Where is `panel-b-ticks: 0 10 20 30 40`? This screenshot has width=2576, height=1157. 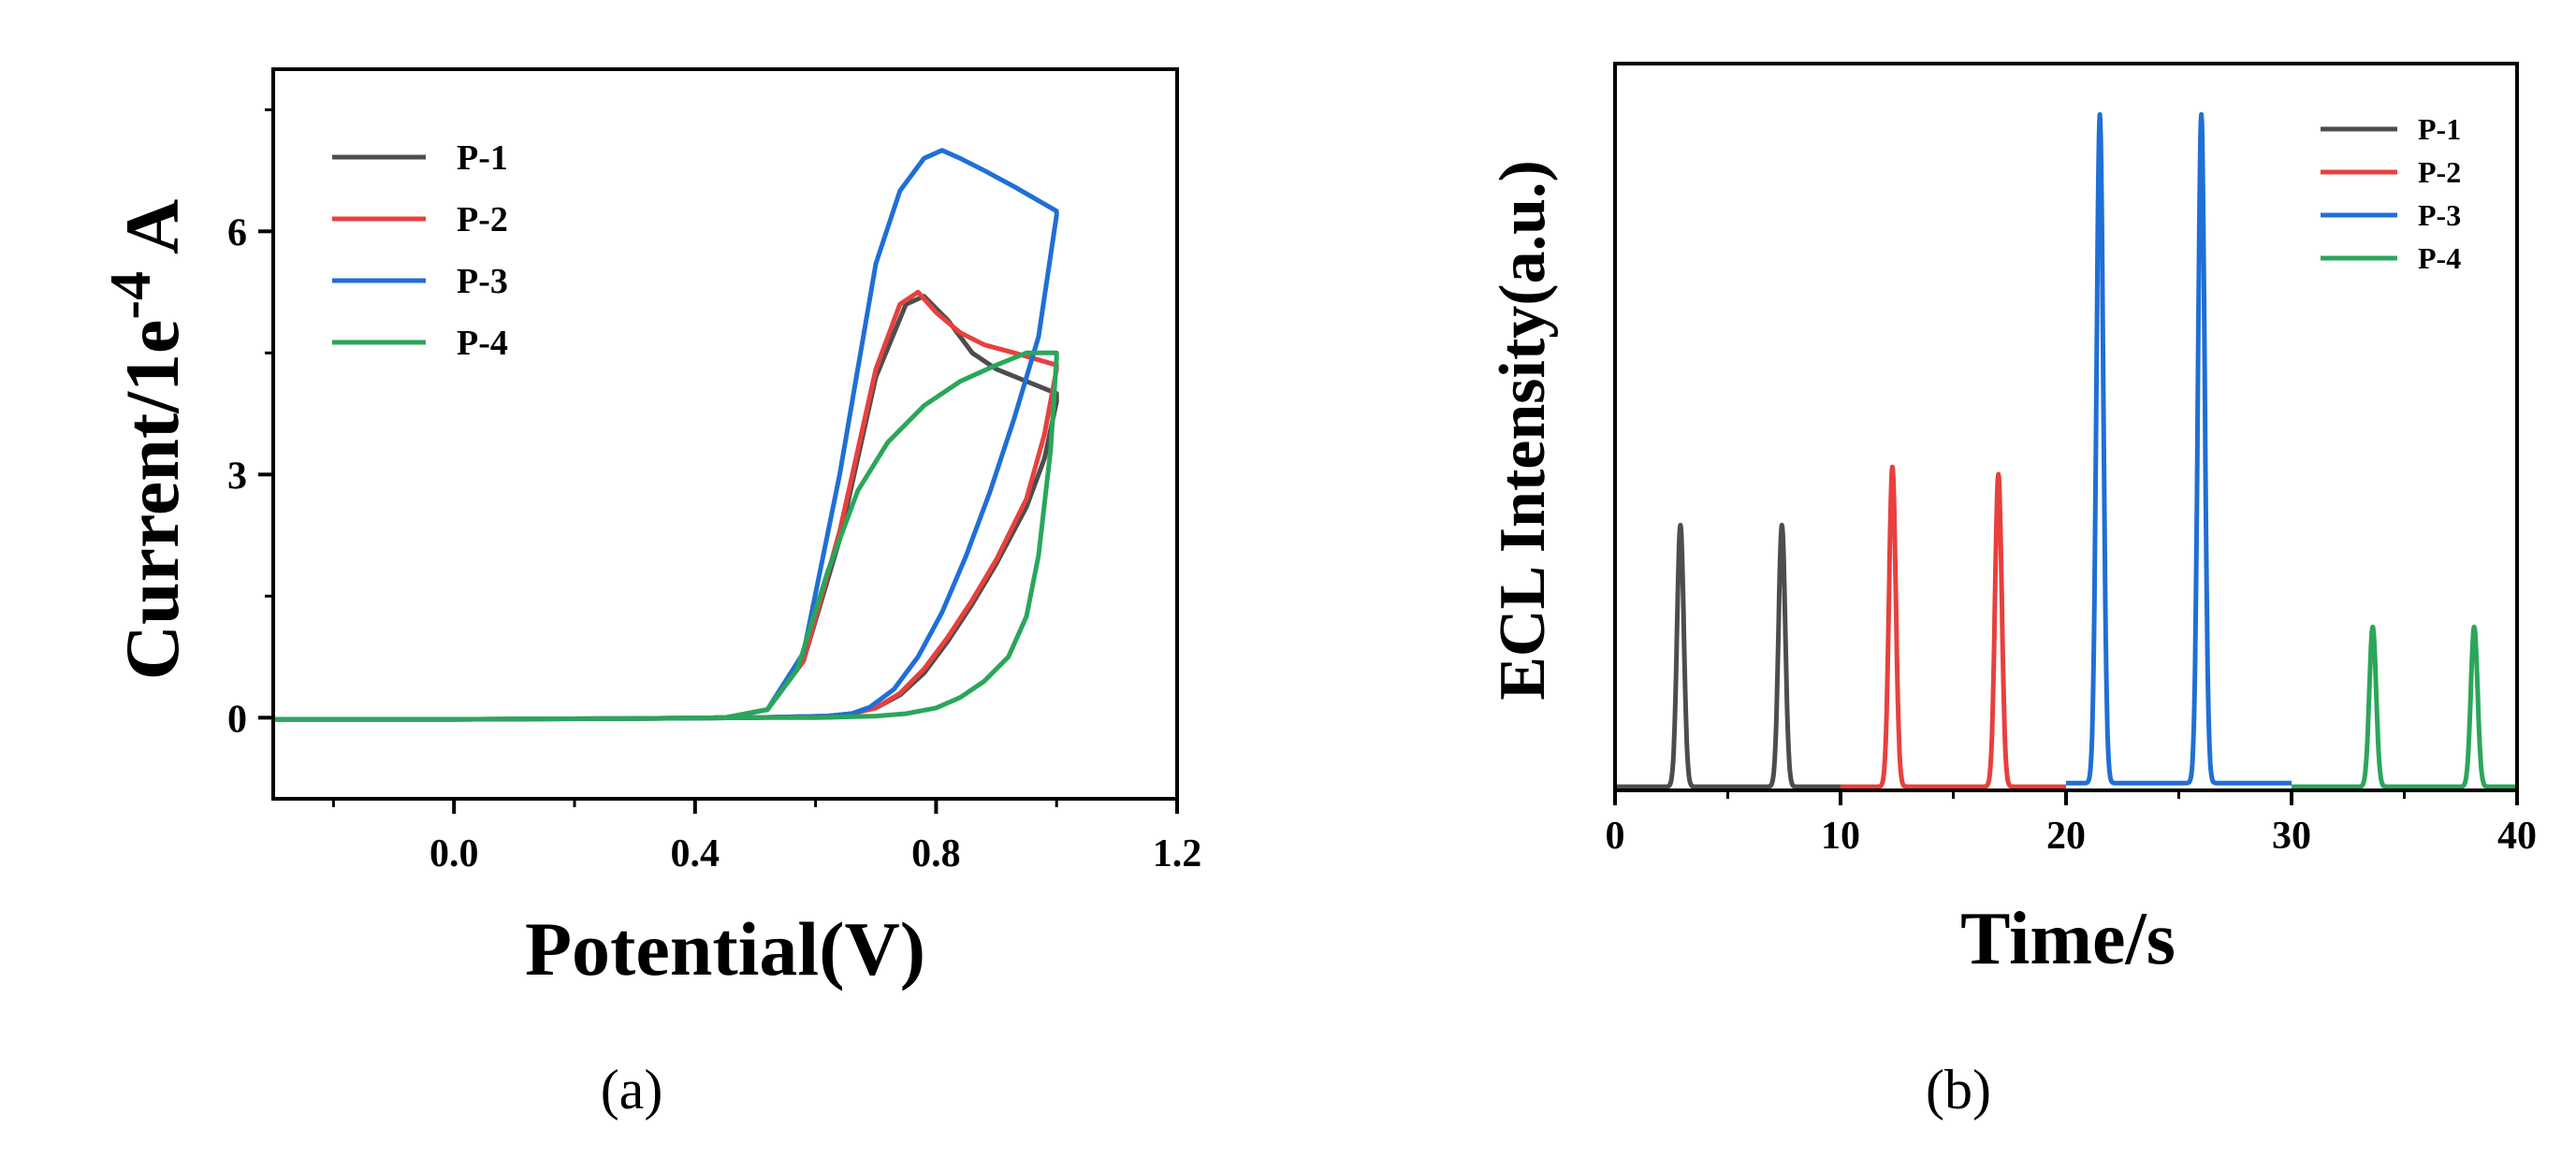 panel-b-ticks: 0 10 20 30 40 is located at coordinates (2071, 824).